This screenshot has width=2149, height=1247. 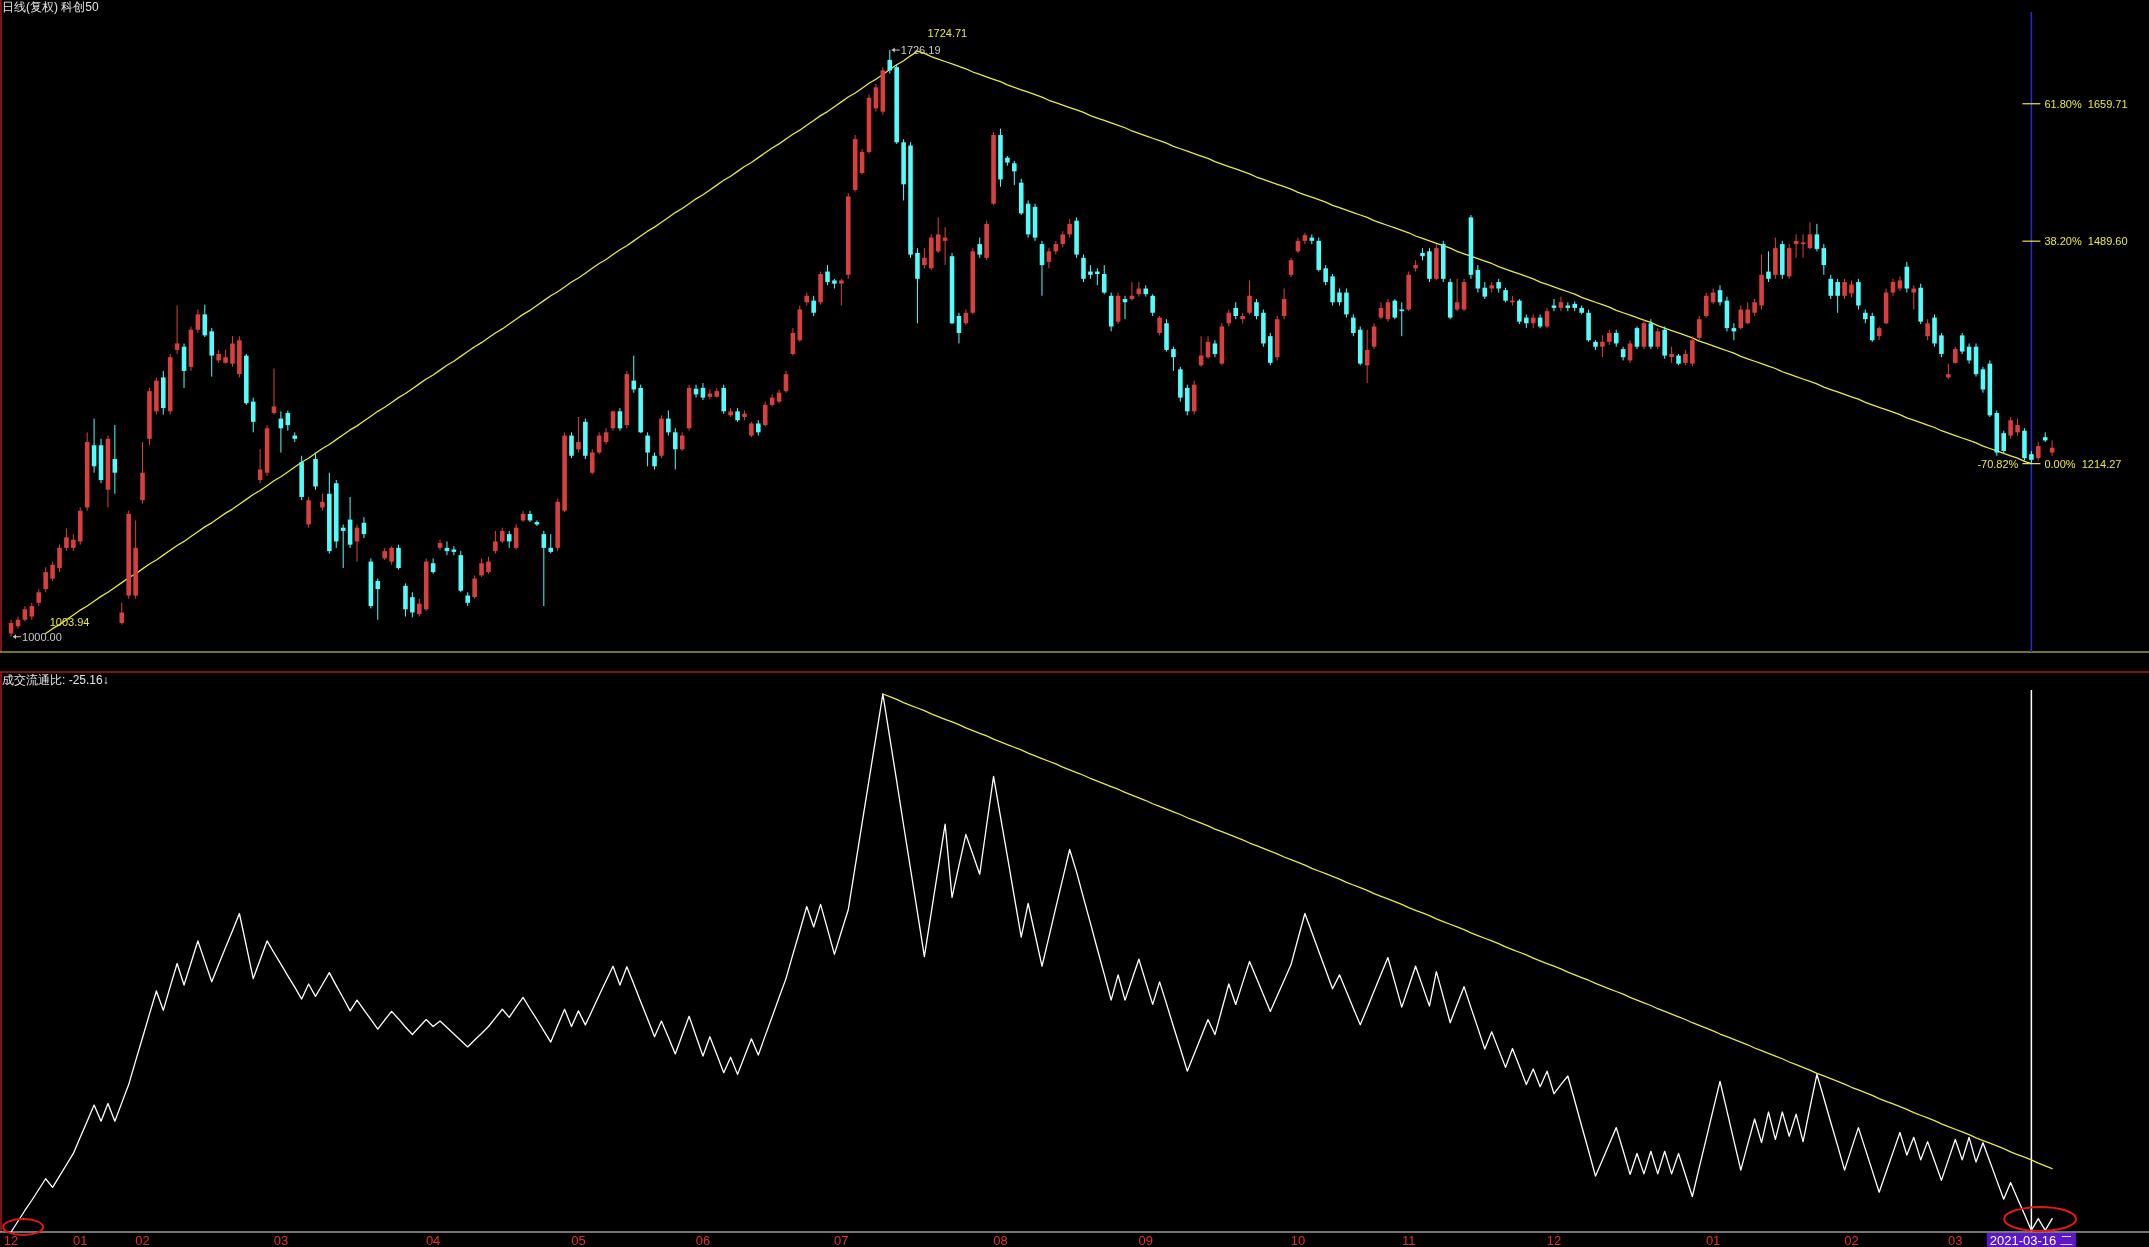 I want to click on chart-title: 成交流通比: -25.16↓, so click(x=55, y=680).